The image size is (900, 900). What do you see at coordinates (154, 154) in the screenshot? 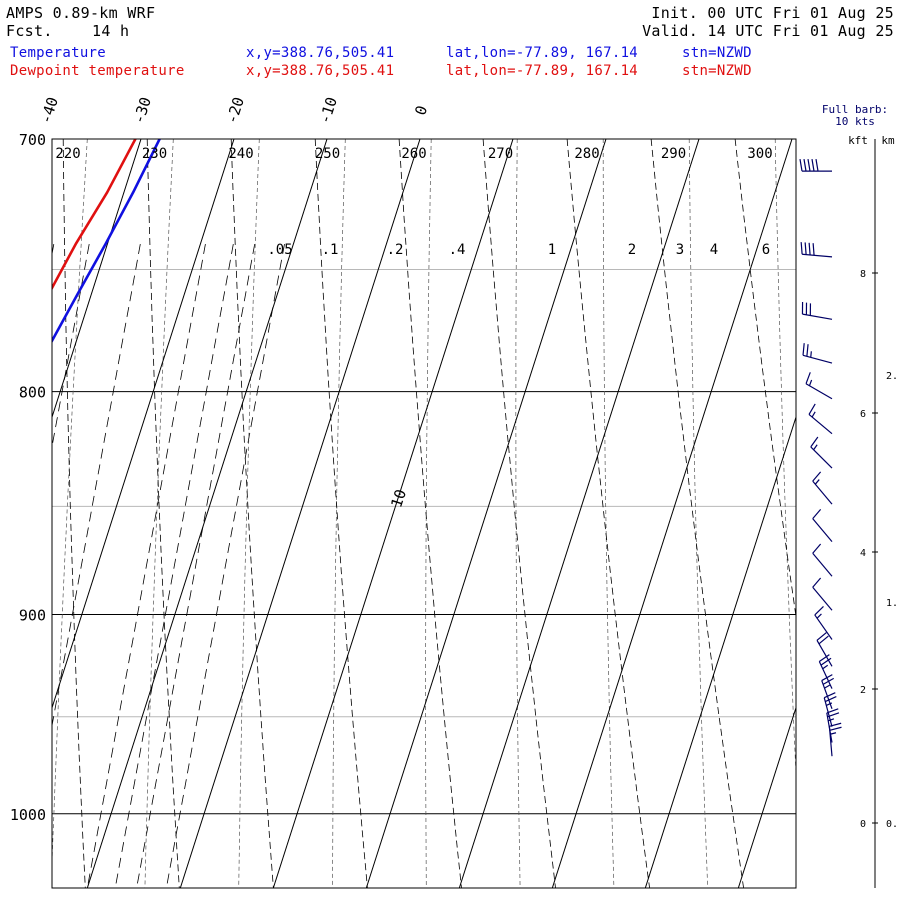
I see `theta-label: 230` at bounding box center [154, 154].